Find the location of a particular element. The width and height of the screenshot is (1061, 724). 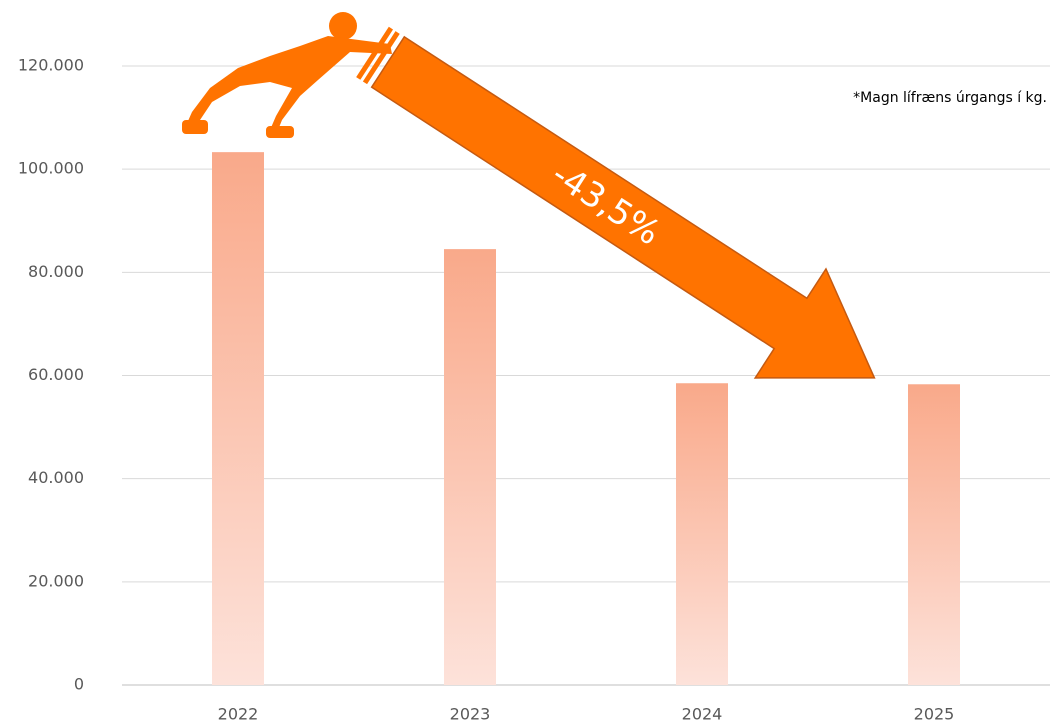

y-tick-label: 40.000 is located at coordinates (56, 477).